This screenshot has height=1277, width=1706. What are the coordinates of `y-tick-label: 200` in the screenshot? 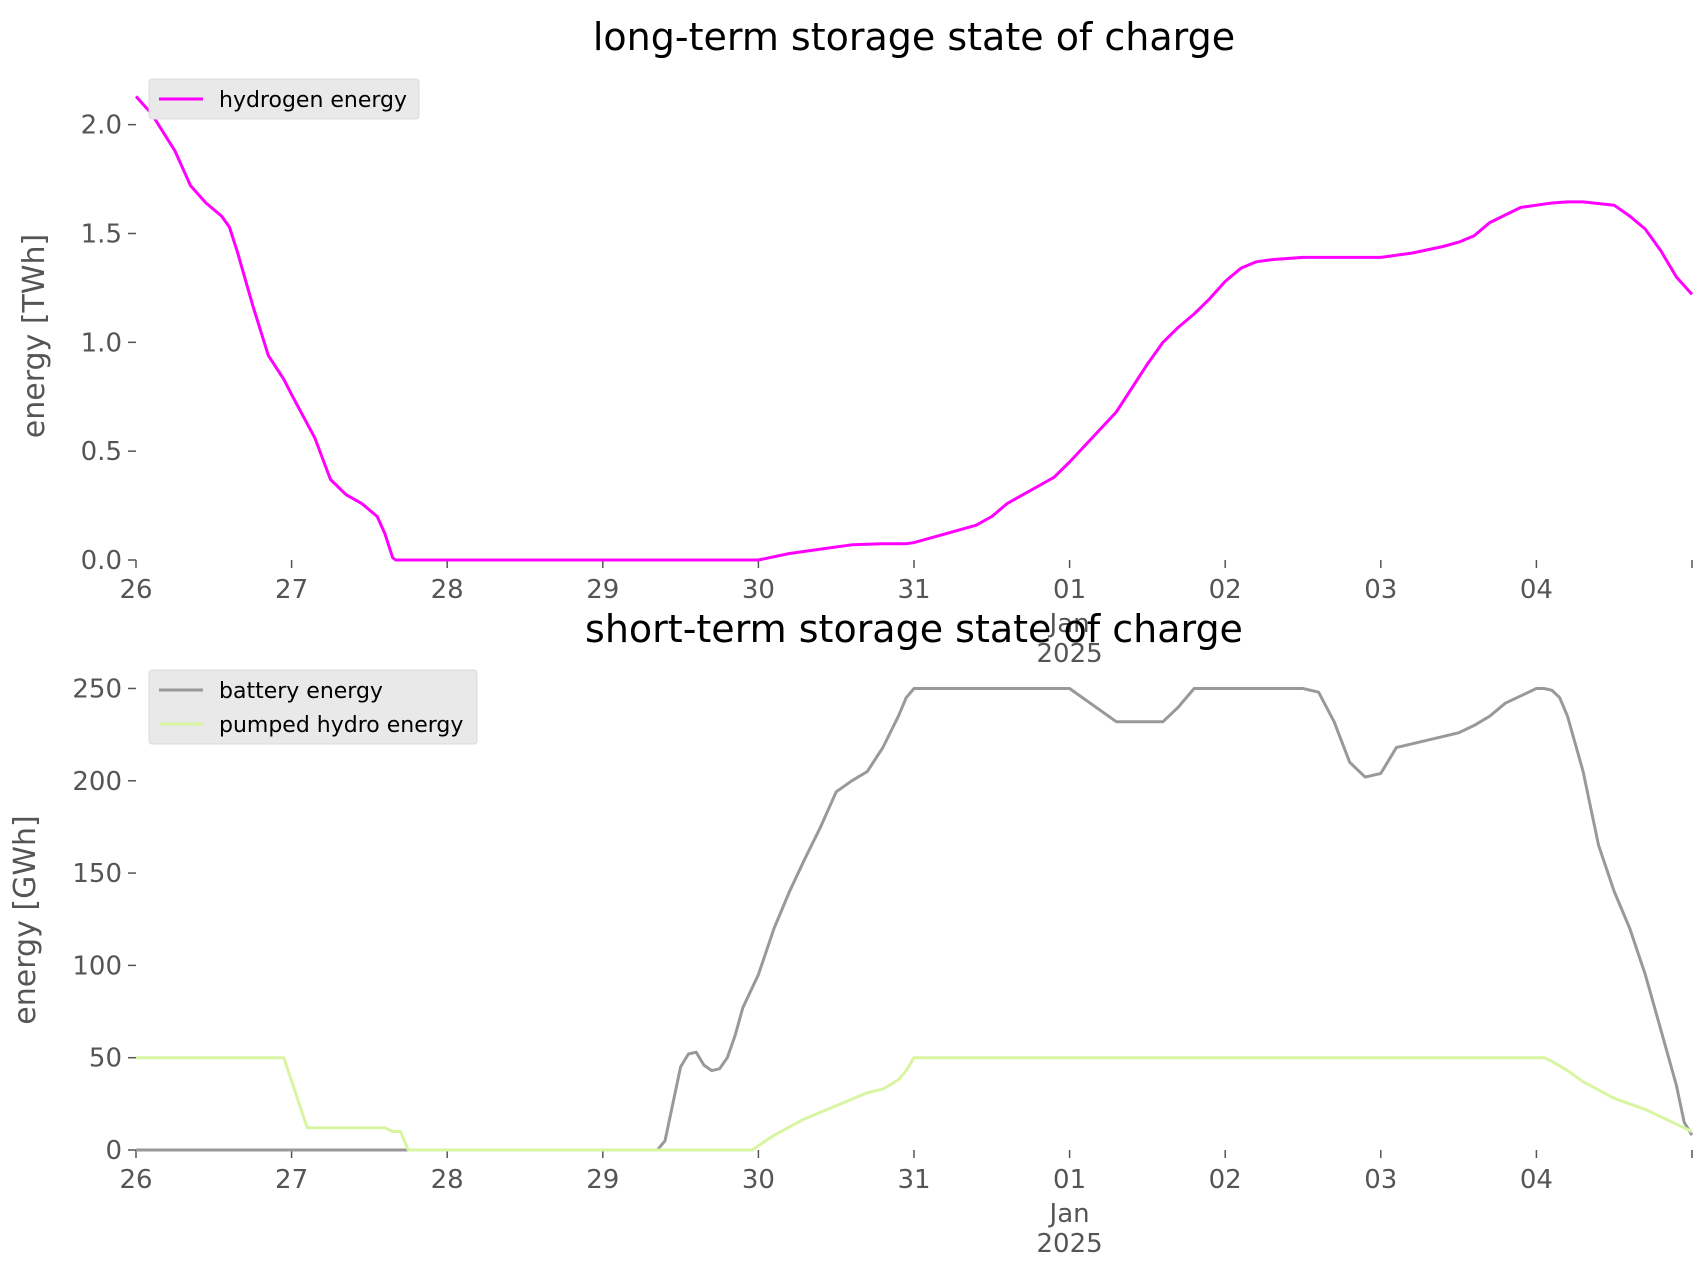 It's located at (97, 782).